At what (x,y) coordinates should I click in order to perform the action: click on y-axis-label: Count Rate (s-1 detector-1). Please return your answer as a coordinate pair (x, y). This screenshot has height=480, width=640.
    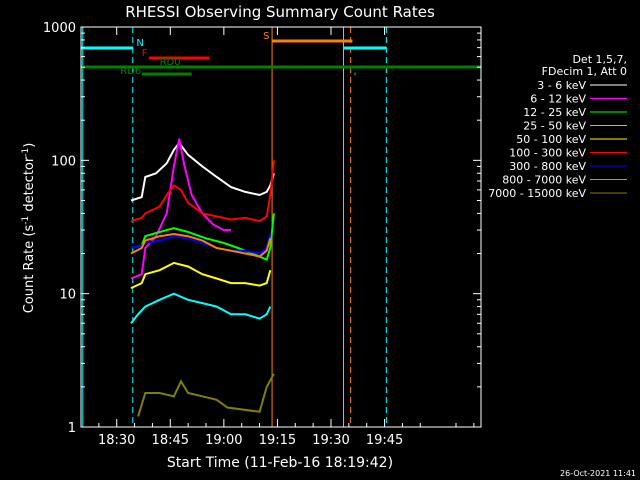
    Looking at the image, I should click on (29, 228).